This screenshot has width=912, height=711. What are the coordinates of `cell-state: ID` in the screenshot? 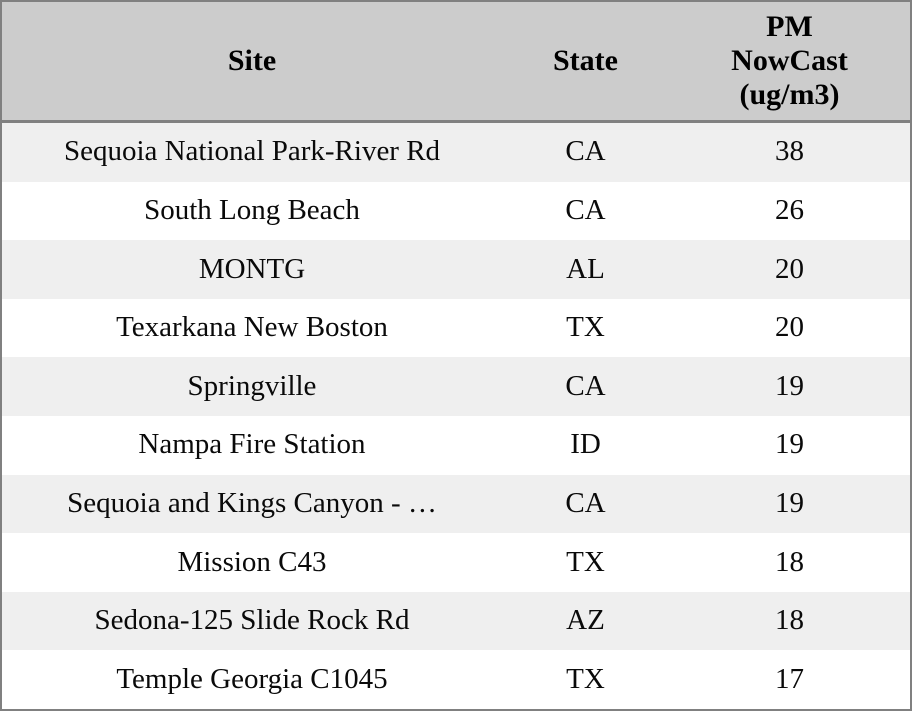 It's located at (585, 444).